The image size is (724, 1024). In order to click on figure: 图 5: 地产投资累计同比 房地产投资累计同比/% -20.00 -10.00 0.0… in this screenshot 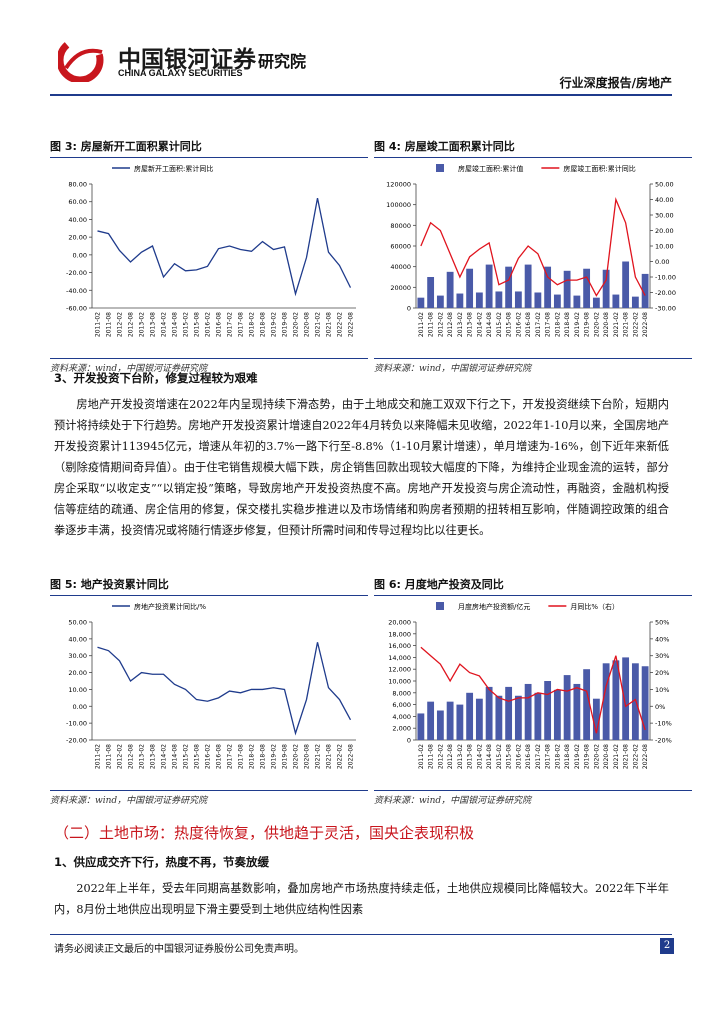, I will do `click(209, 691)`.